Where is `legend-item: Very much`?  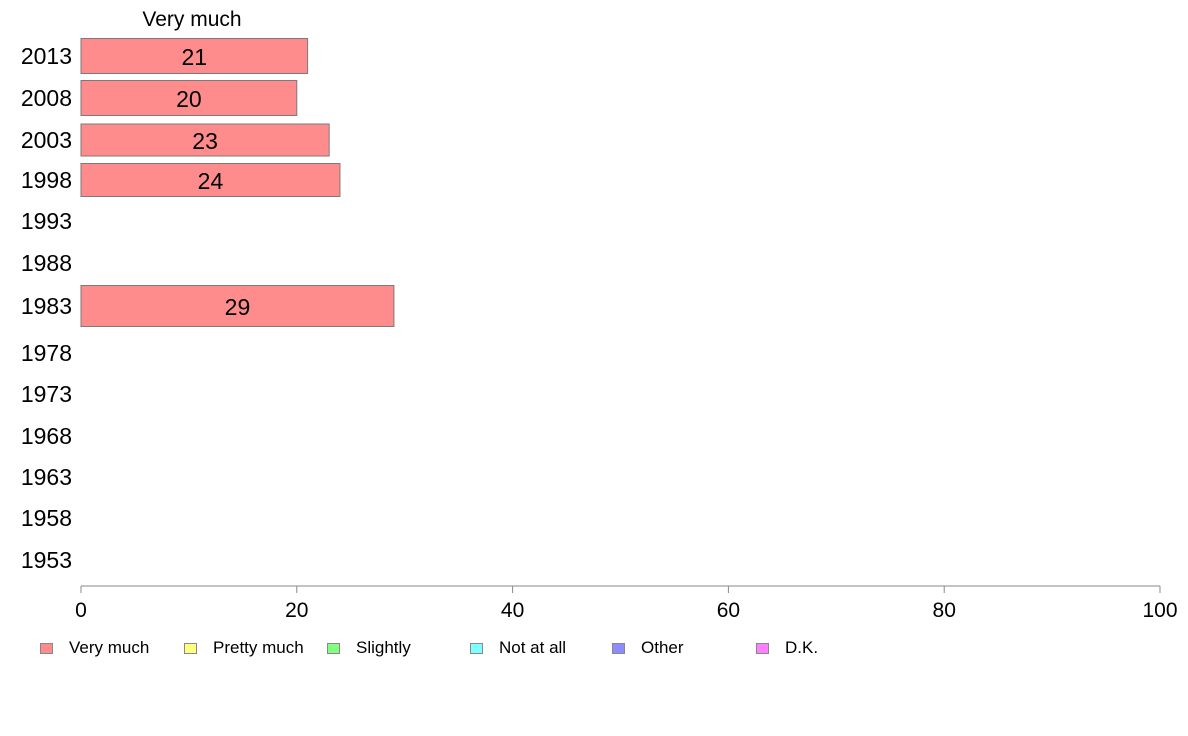
legend-item: Very much is located at coordinates (94, 648).